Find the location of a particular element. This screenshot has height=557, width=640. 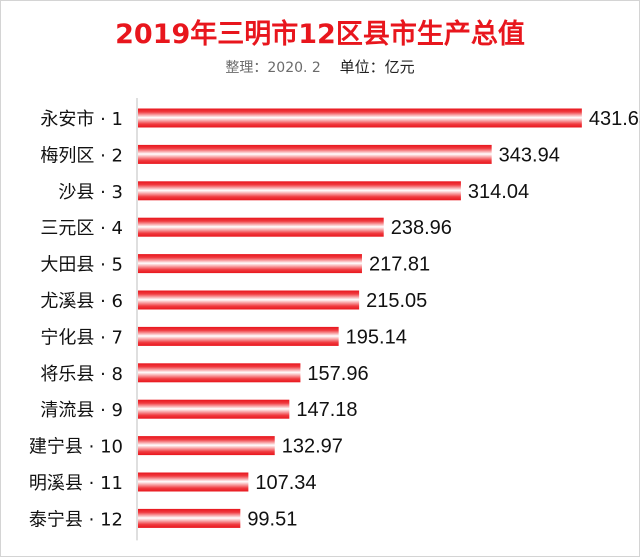

compiled-date-note: 整理：2020. 2 is located at coordinates (273, 68).